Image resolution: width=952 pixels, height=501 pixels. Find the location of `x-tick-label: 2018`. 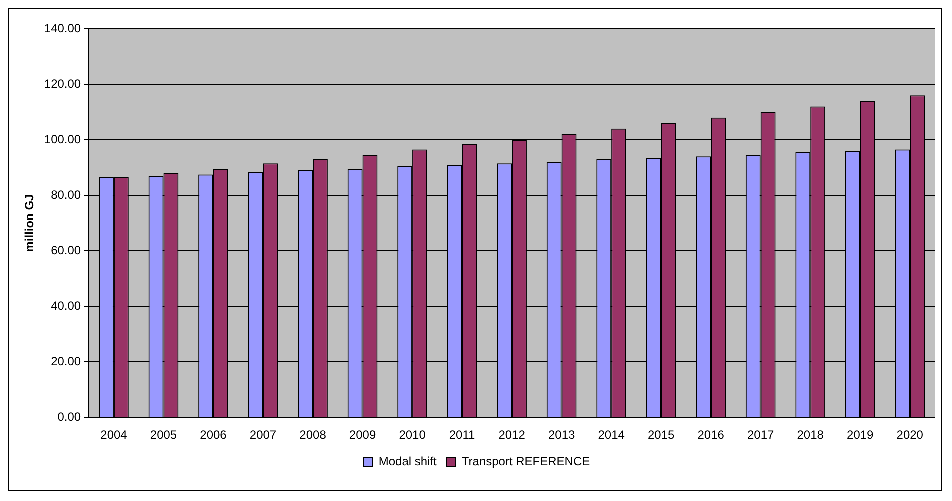

x-tick-label: 2018 is located at coordinates (810, 435).